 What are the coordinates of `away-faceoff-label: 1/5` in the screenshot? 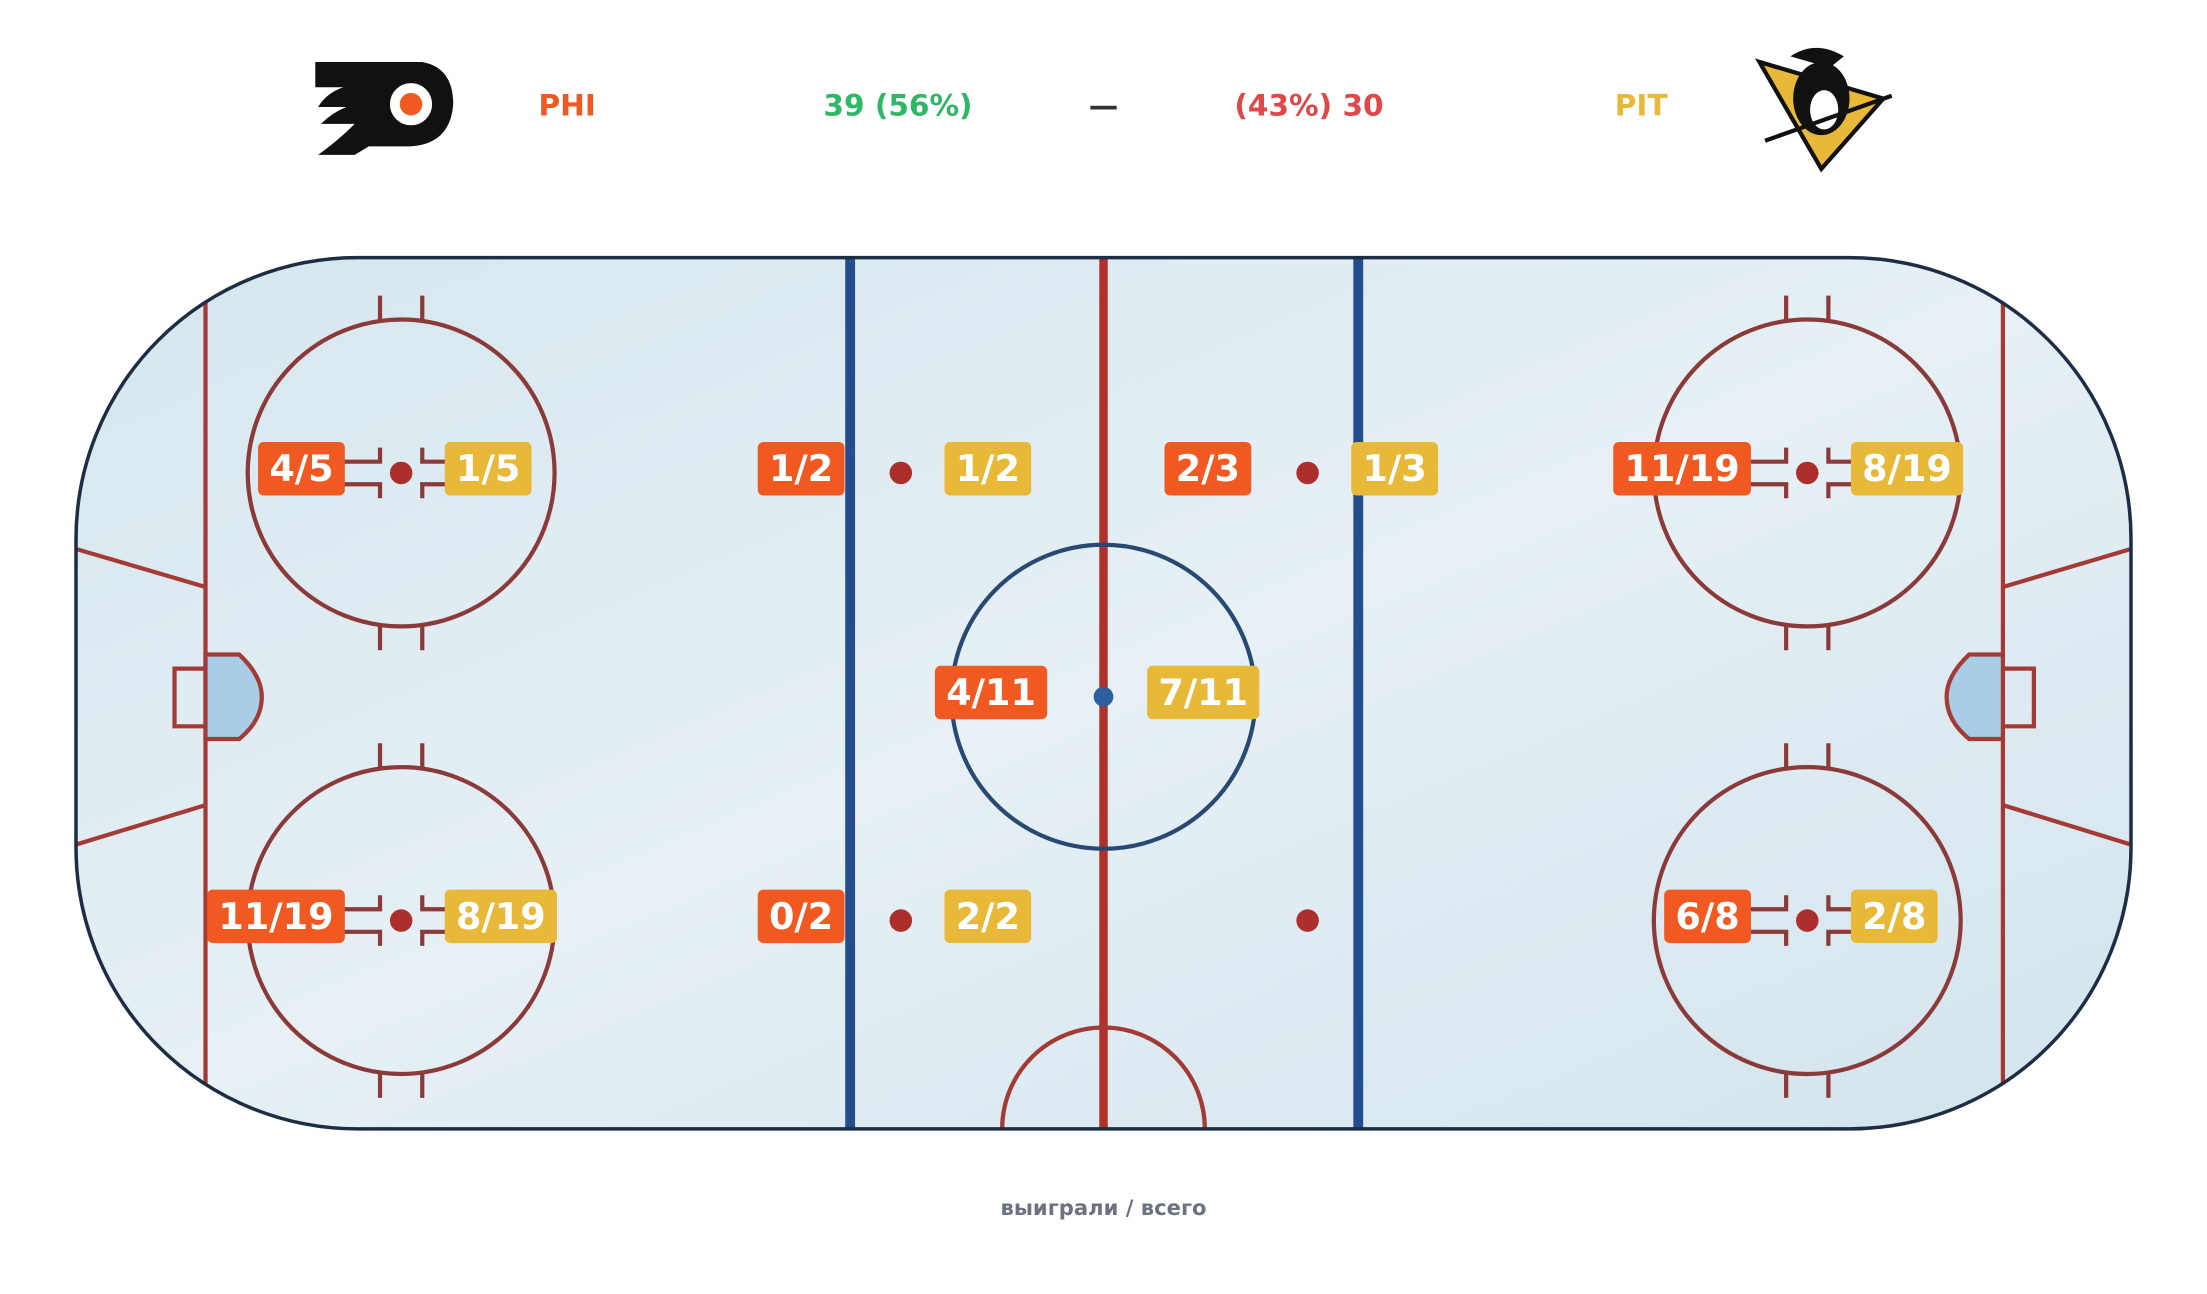 It's located at (488, 468).